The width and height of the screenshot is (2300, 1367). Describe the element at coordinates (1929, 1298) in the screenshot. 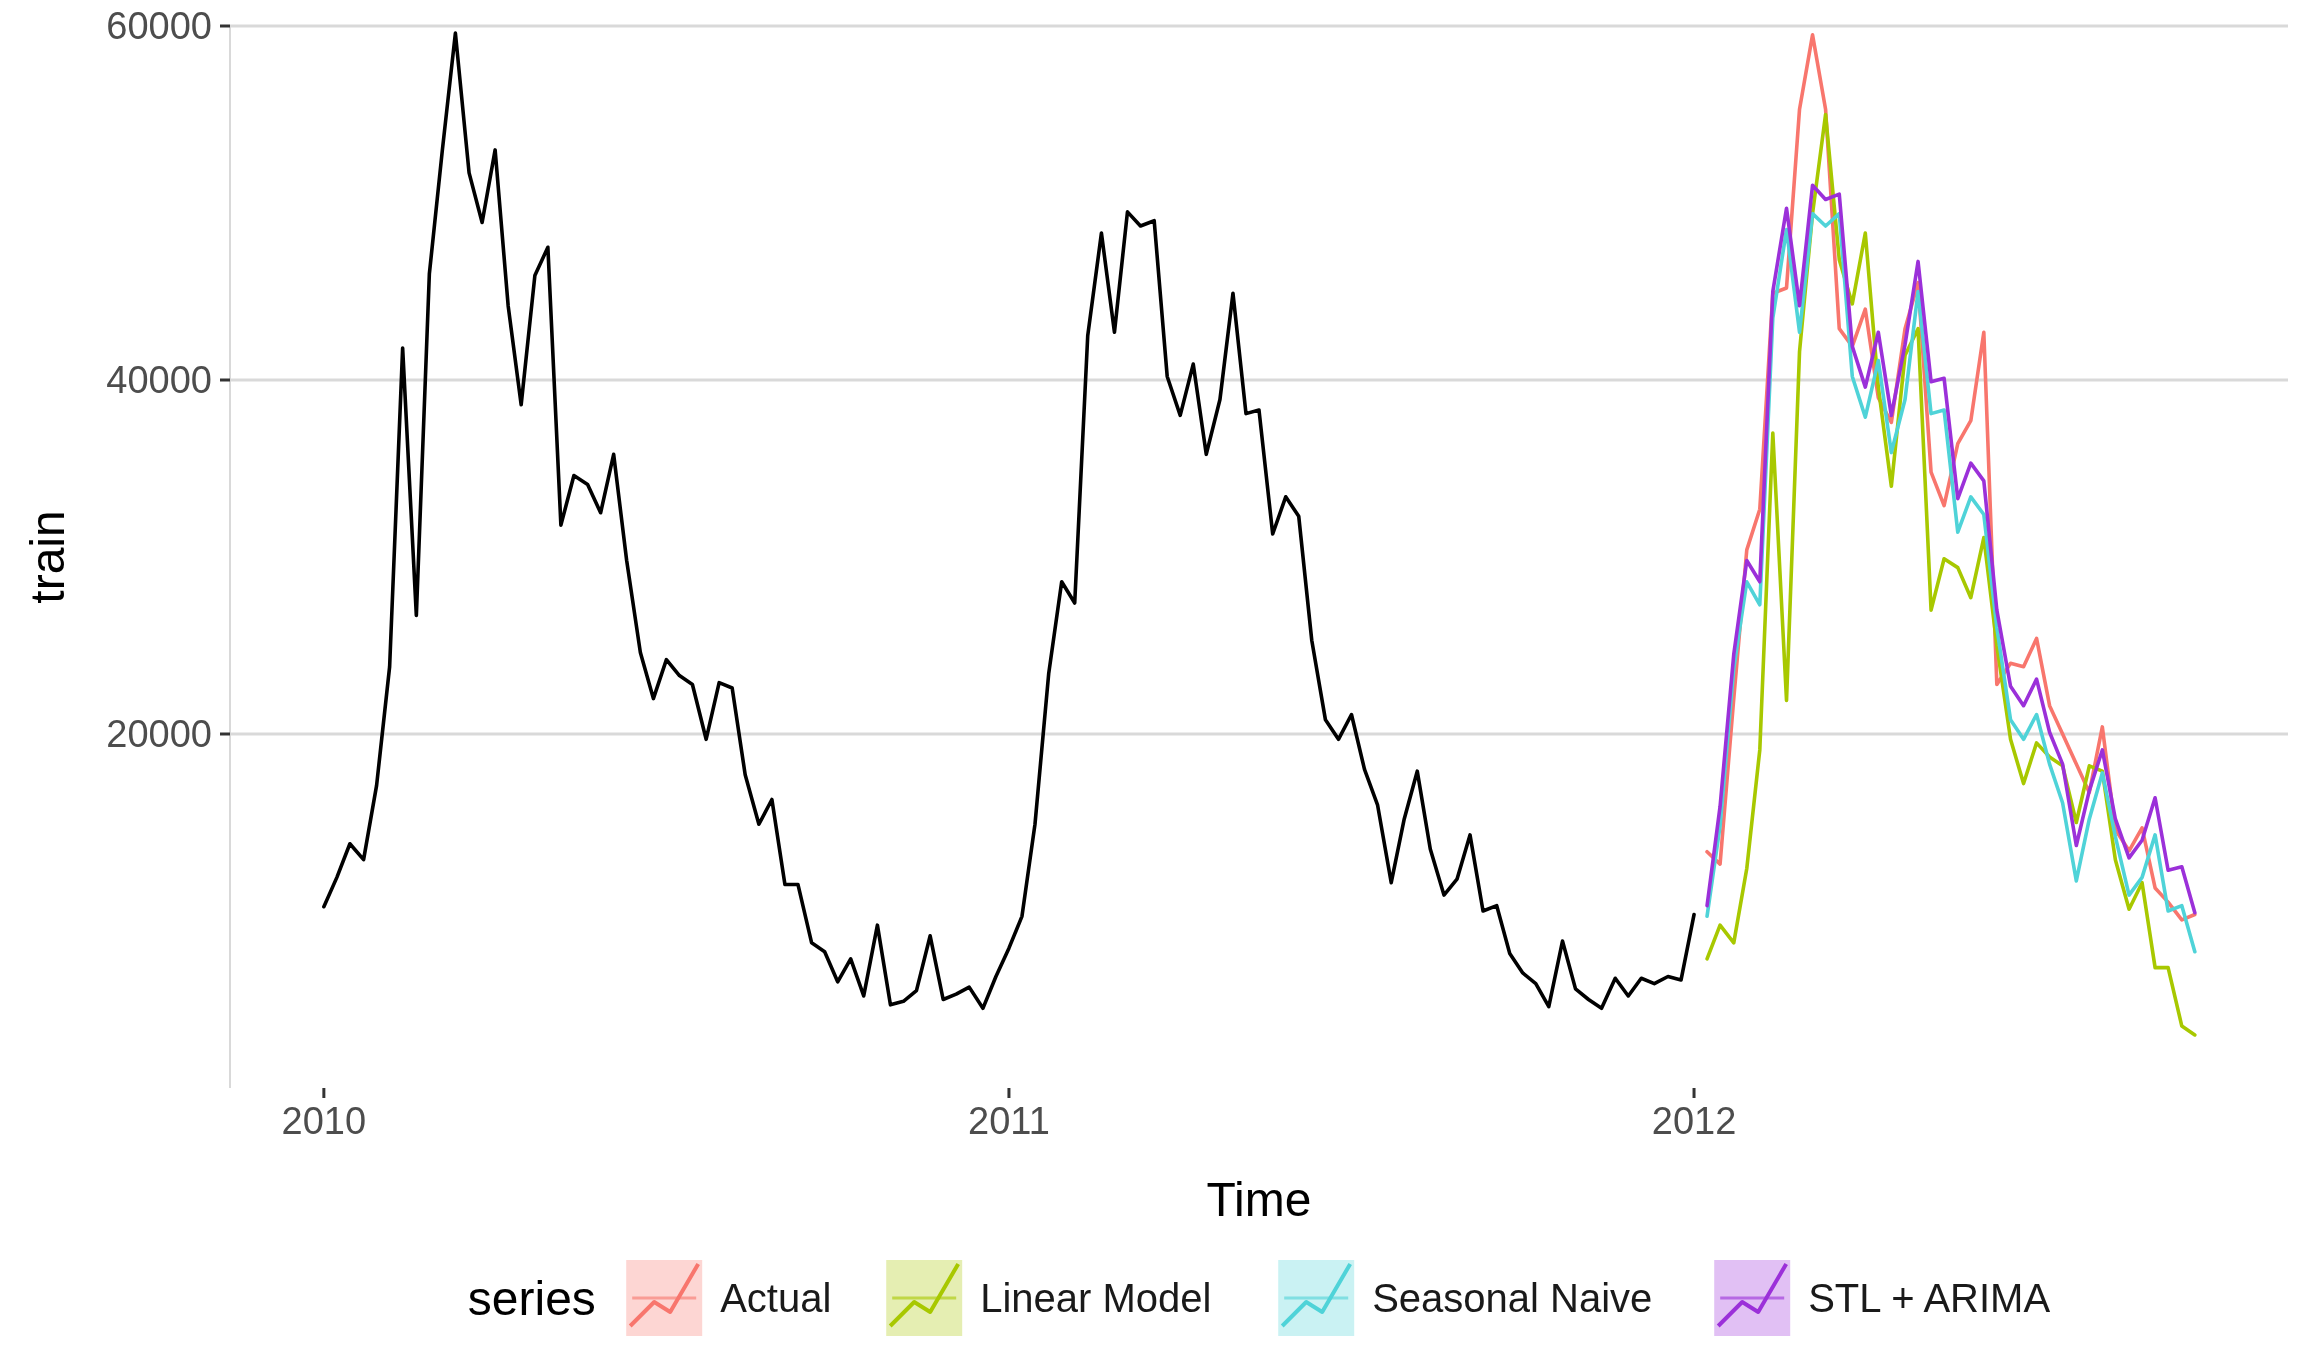

I see `legend-label: STL + ARIMA` at that location.